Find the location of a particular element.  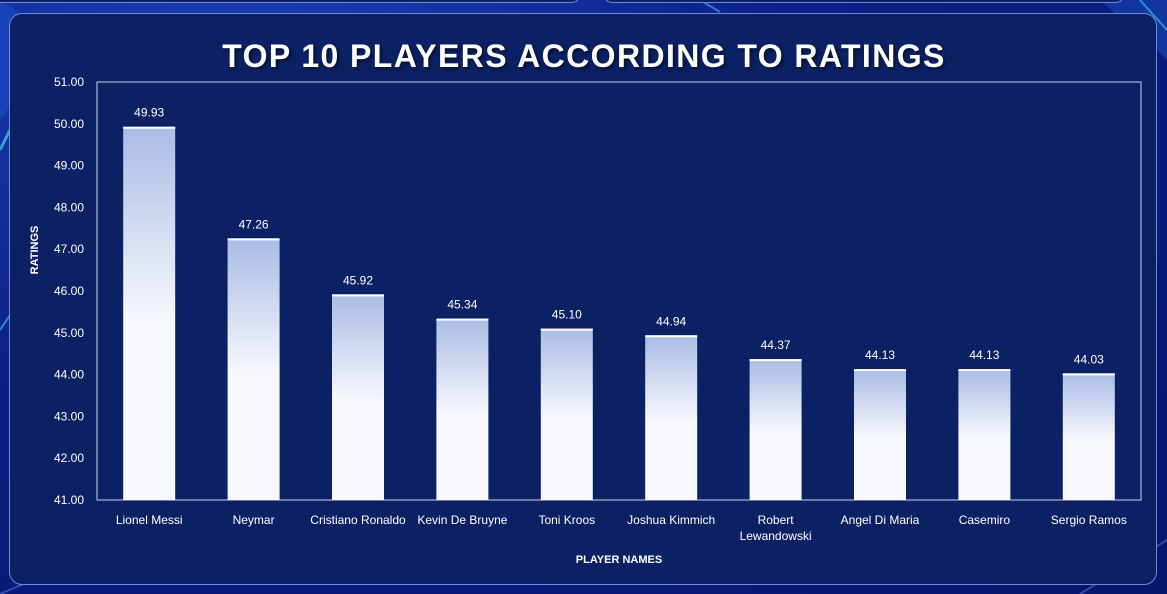

x-tick-label: Angel Di Maria is located at coordinates (880, 520).